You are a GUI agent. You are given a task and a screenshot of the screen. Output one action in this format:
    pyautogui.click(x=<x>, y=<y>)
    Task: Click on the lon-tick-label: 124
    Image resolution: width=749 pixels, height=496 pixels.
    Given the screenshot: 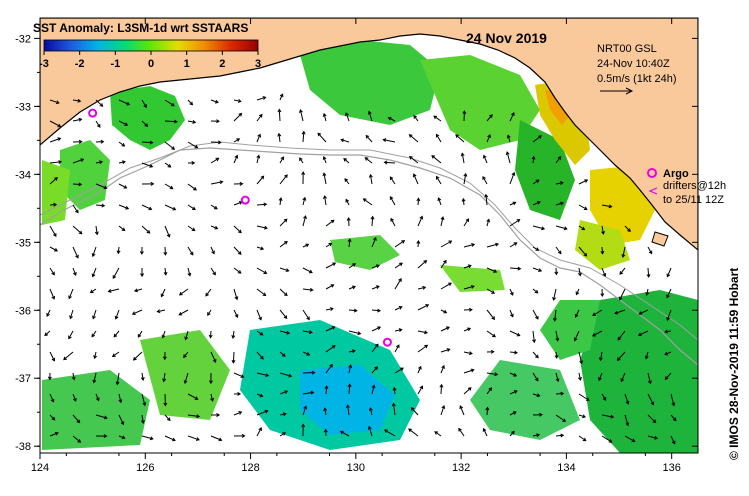 What is the action you would take?
    pyautogui.click(x=40, y=468)
    